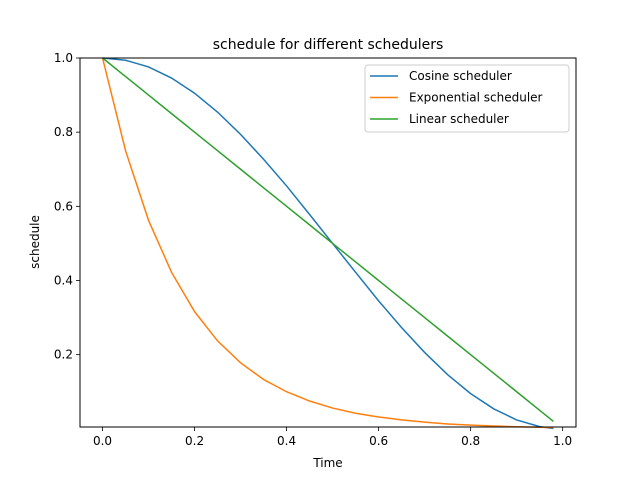 This screenshot has height=485, width=640. Describe the element at coordinates (328, 45) in the screenshot. I see `chart-title: schedule for different schedulers` at that location.